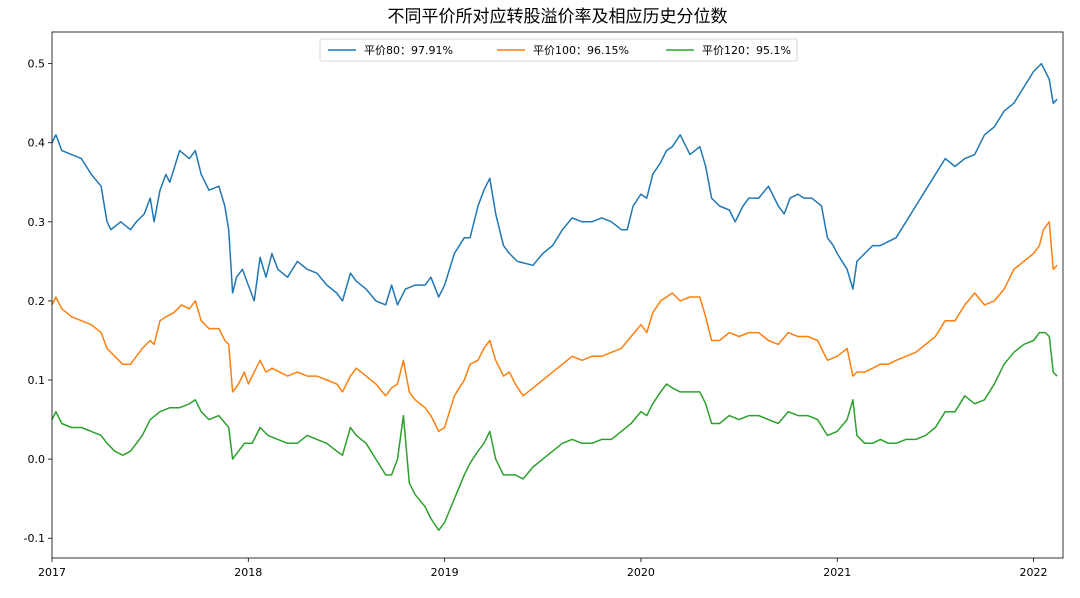 The height and width of the screenshot is (598, 1080). Describe the element at coordinates (558, 17) in the screenshot. I see `chart-title: 不同平价所对应转股溢价率及相应历史分位数` at that location.